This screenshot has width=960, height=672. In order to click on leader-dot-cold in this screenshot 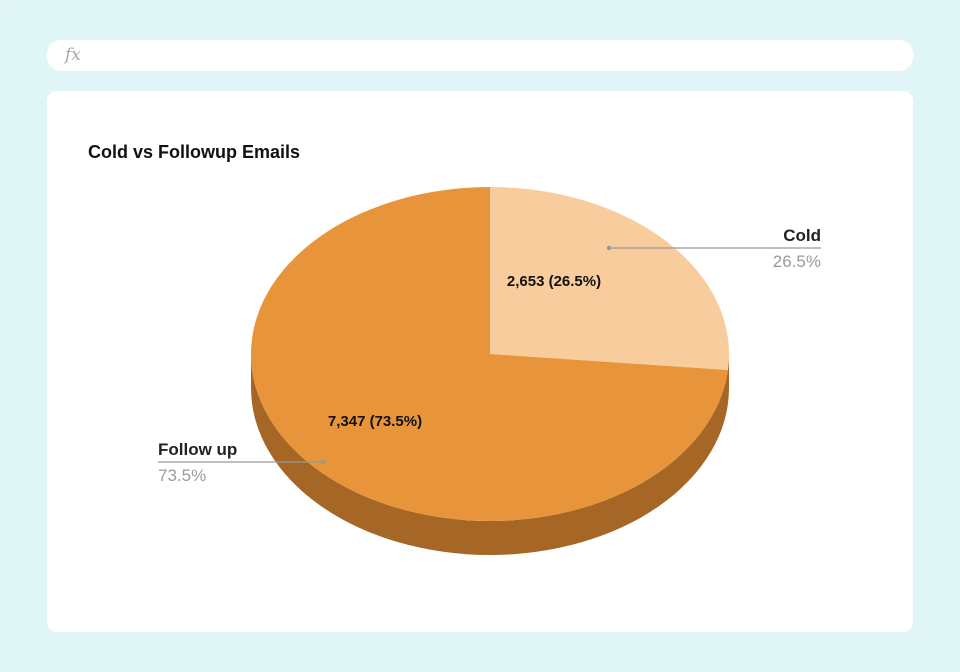, I will do `click(609, 248)`.